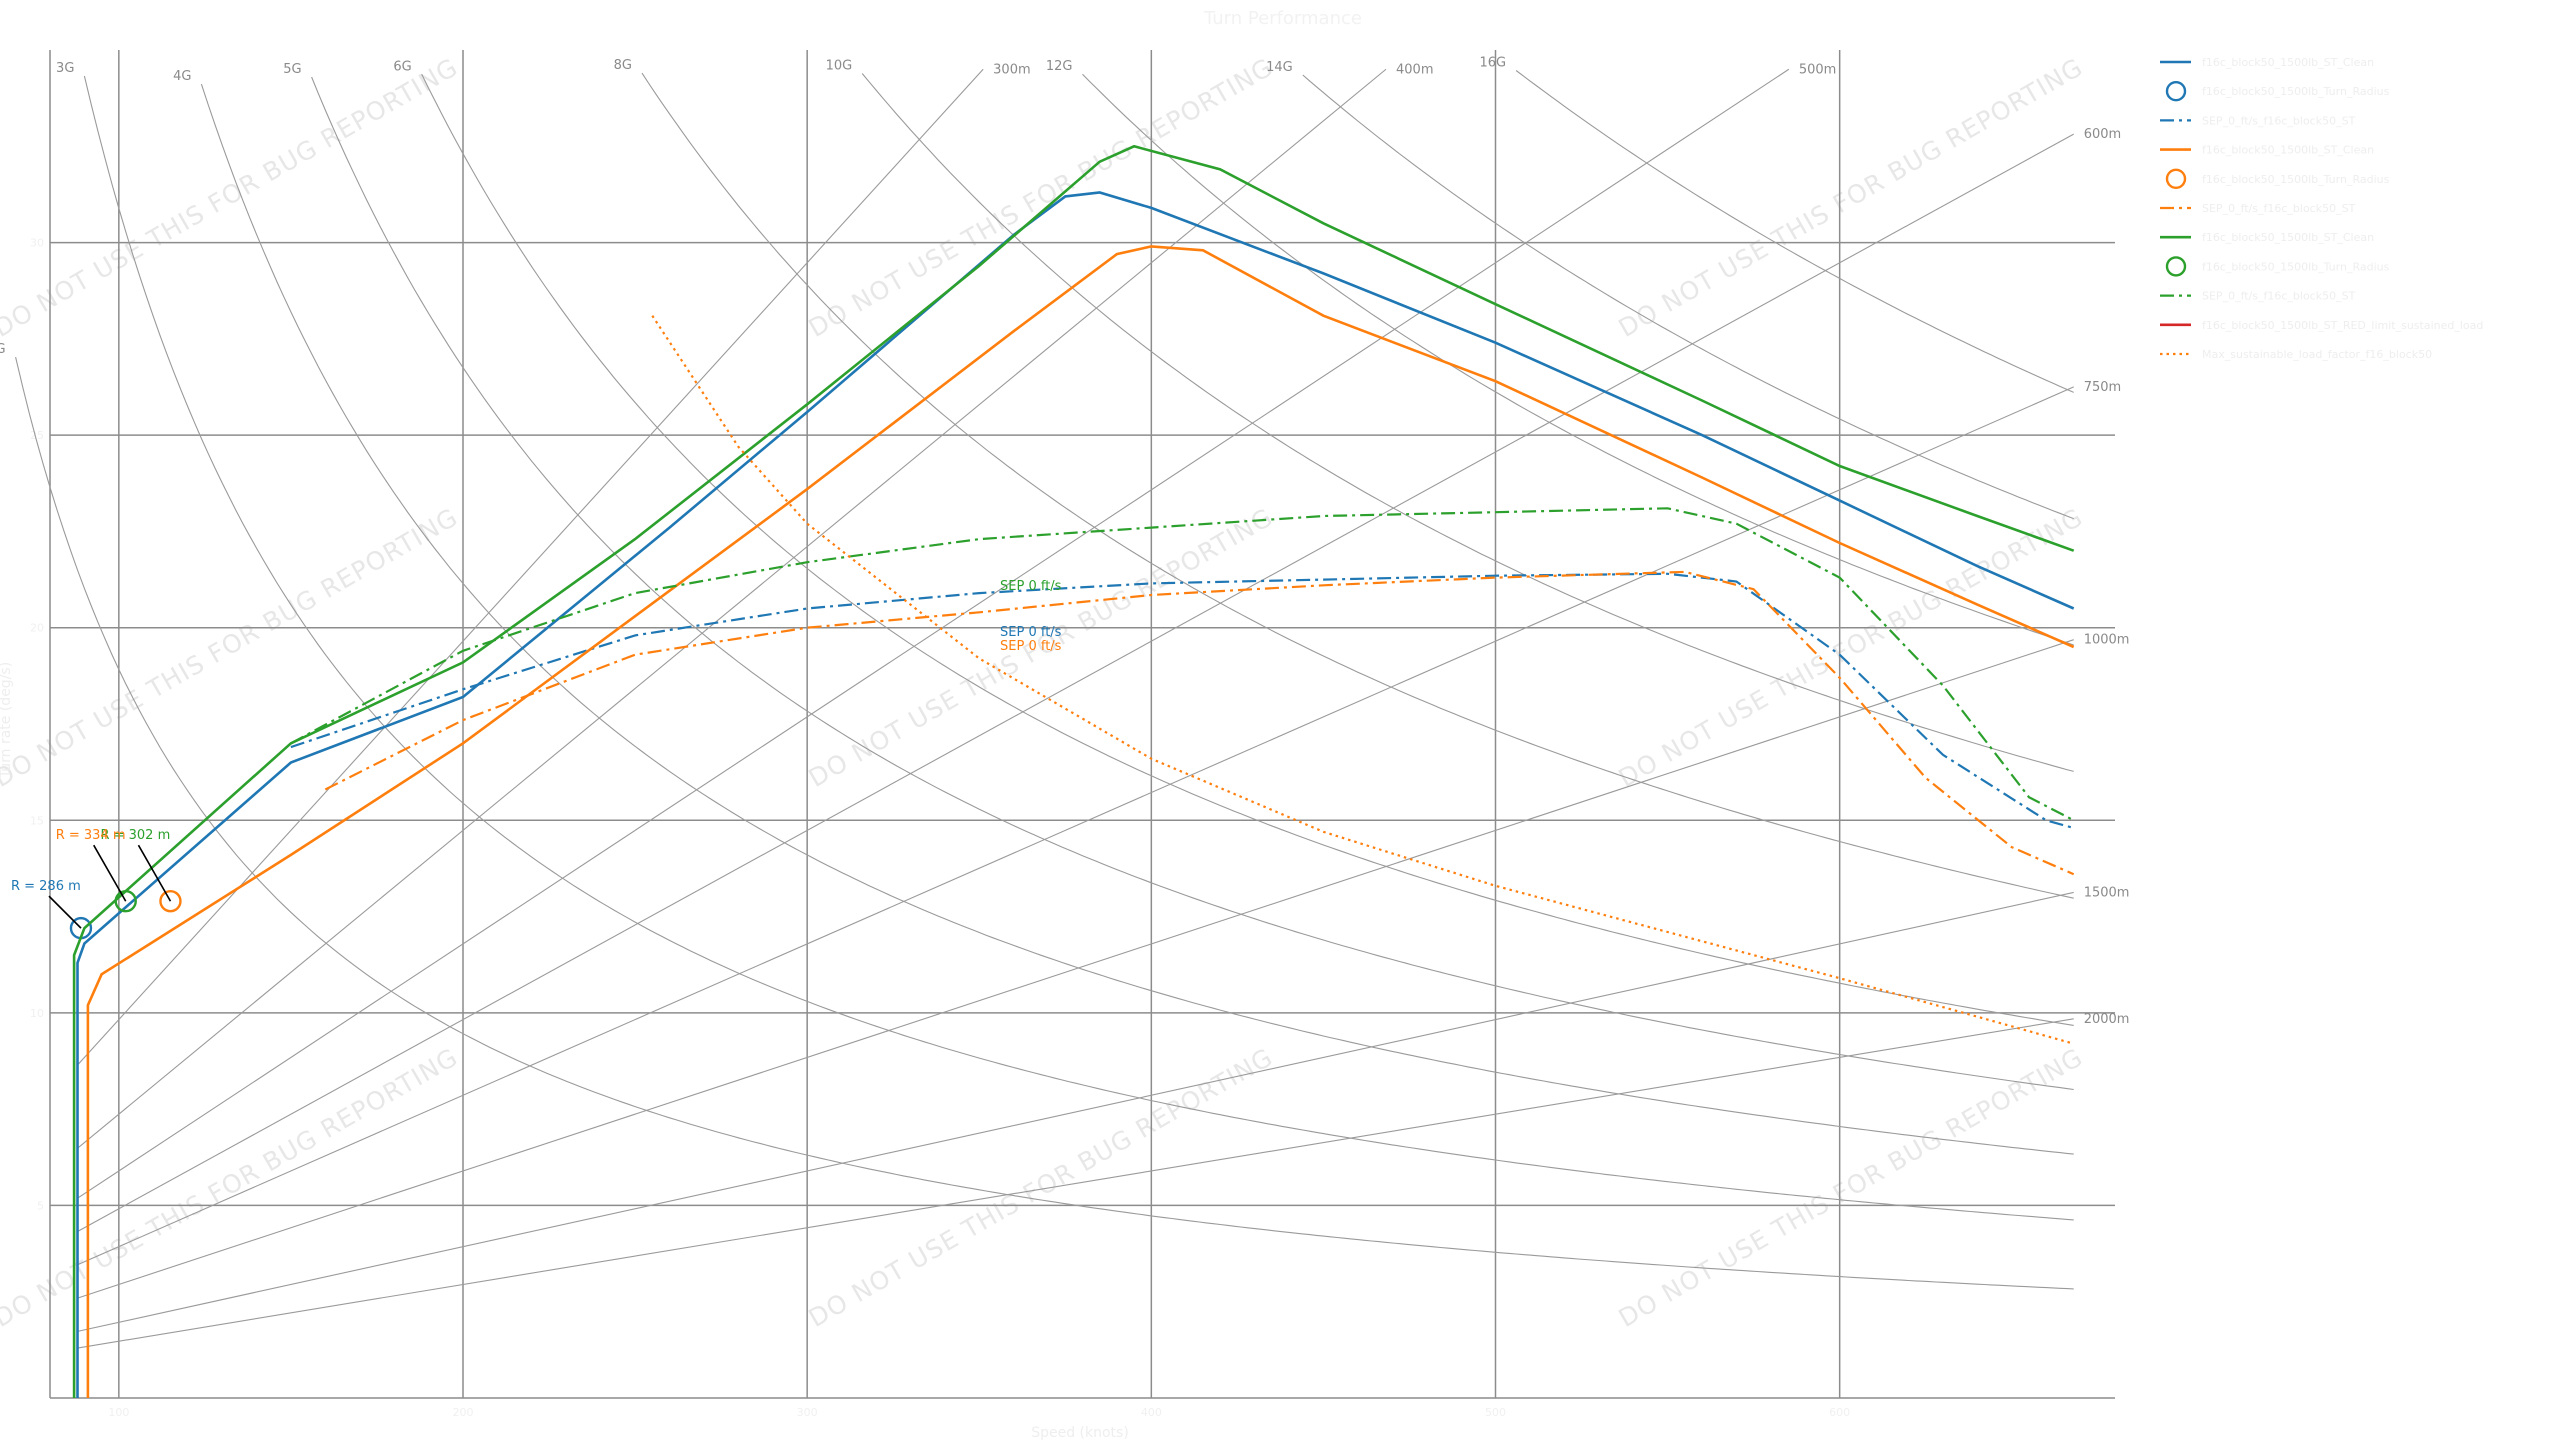 This screenshot has height=1440, width=2560. Describe the element at coordinates (1817, 69) in the screenshot. I see `turn-radius-label: 500m` at that location.